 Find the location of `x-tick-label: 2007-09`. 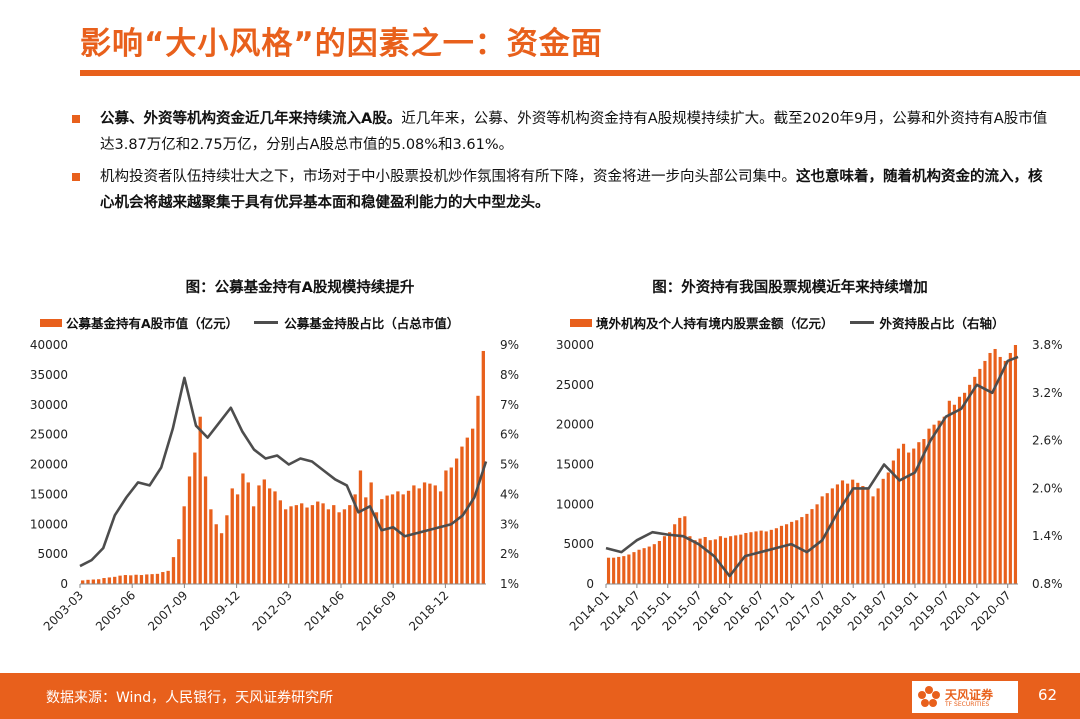

x-tick-label: 2007-09 is located at coordinates (167, 610).